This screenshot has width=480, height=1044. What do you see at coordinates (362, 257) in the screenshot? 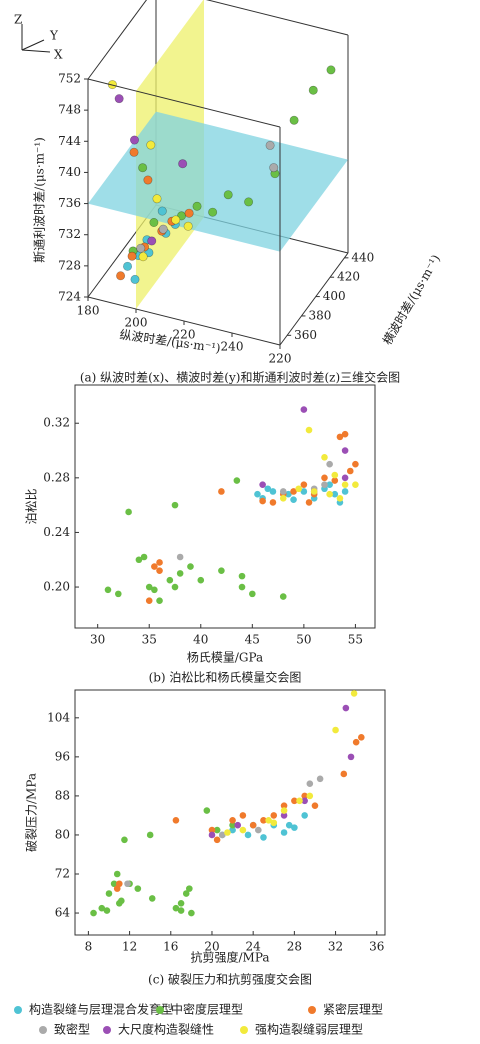
I see `y-tick-label: 440` at bounding box center [362, 257].